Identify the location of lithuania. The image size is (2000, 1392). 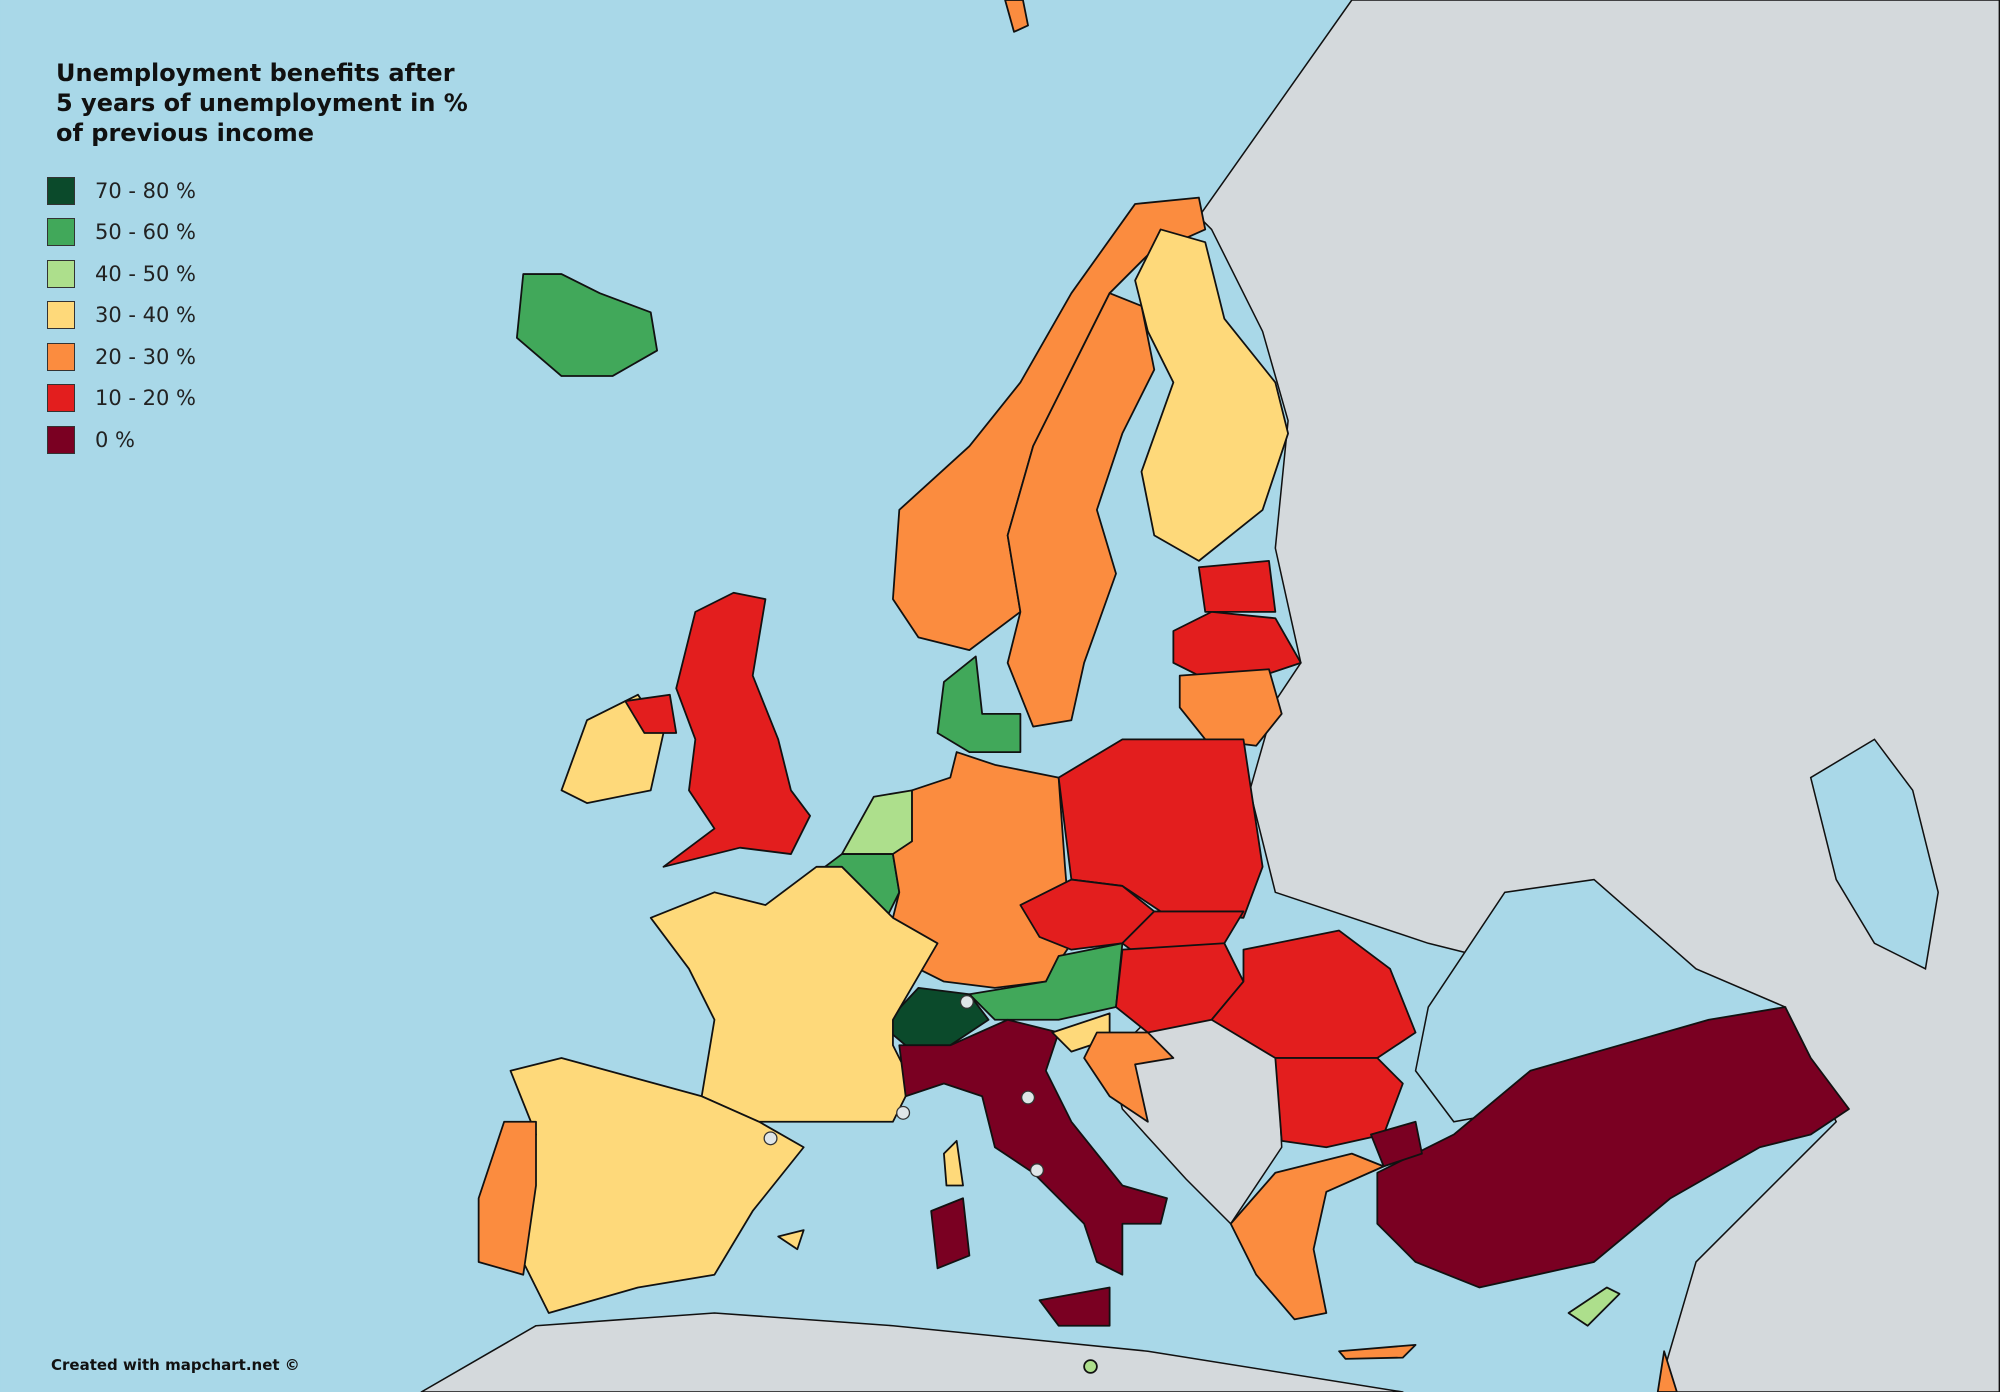
(1230, 707).